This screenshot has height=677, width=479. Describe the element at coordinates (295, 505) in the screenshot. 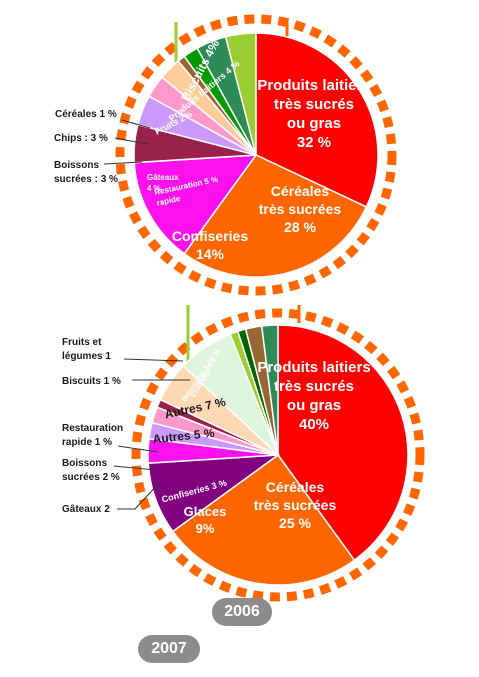

I see `data-label-cereales: Céréales très sucrées 25 %` at that location.